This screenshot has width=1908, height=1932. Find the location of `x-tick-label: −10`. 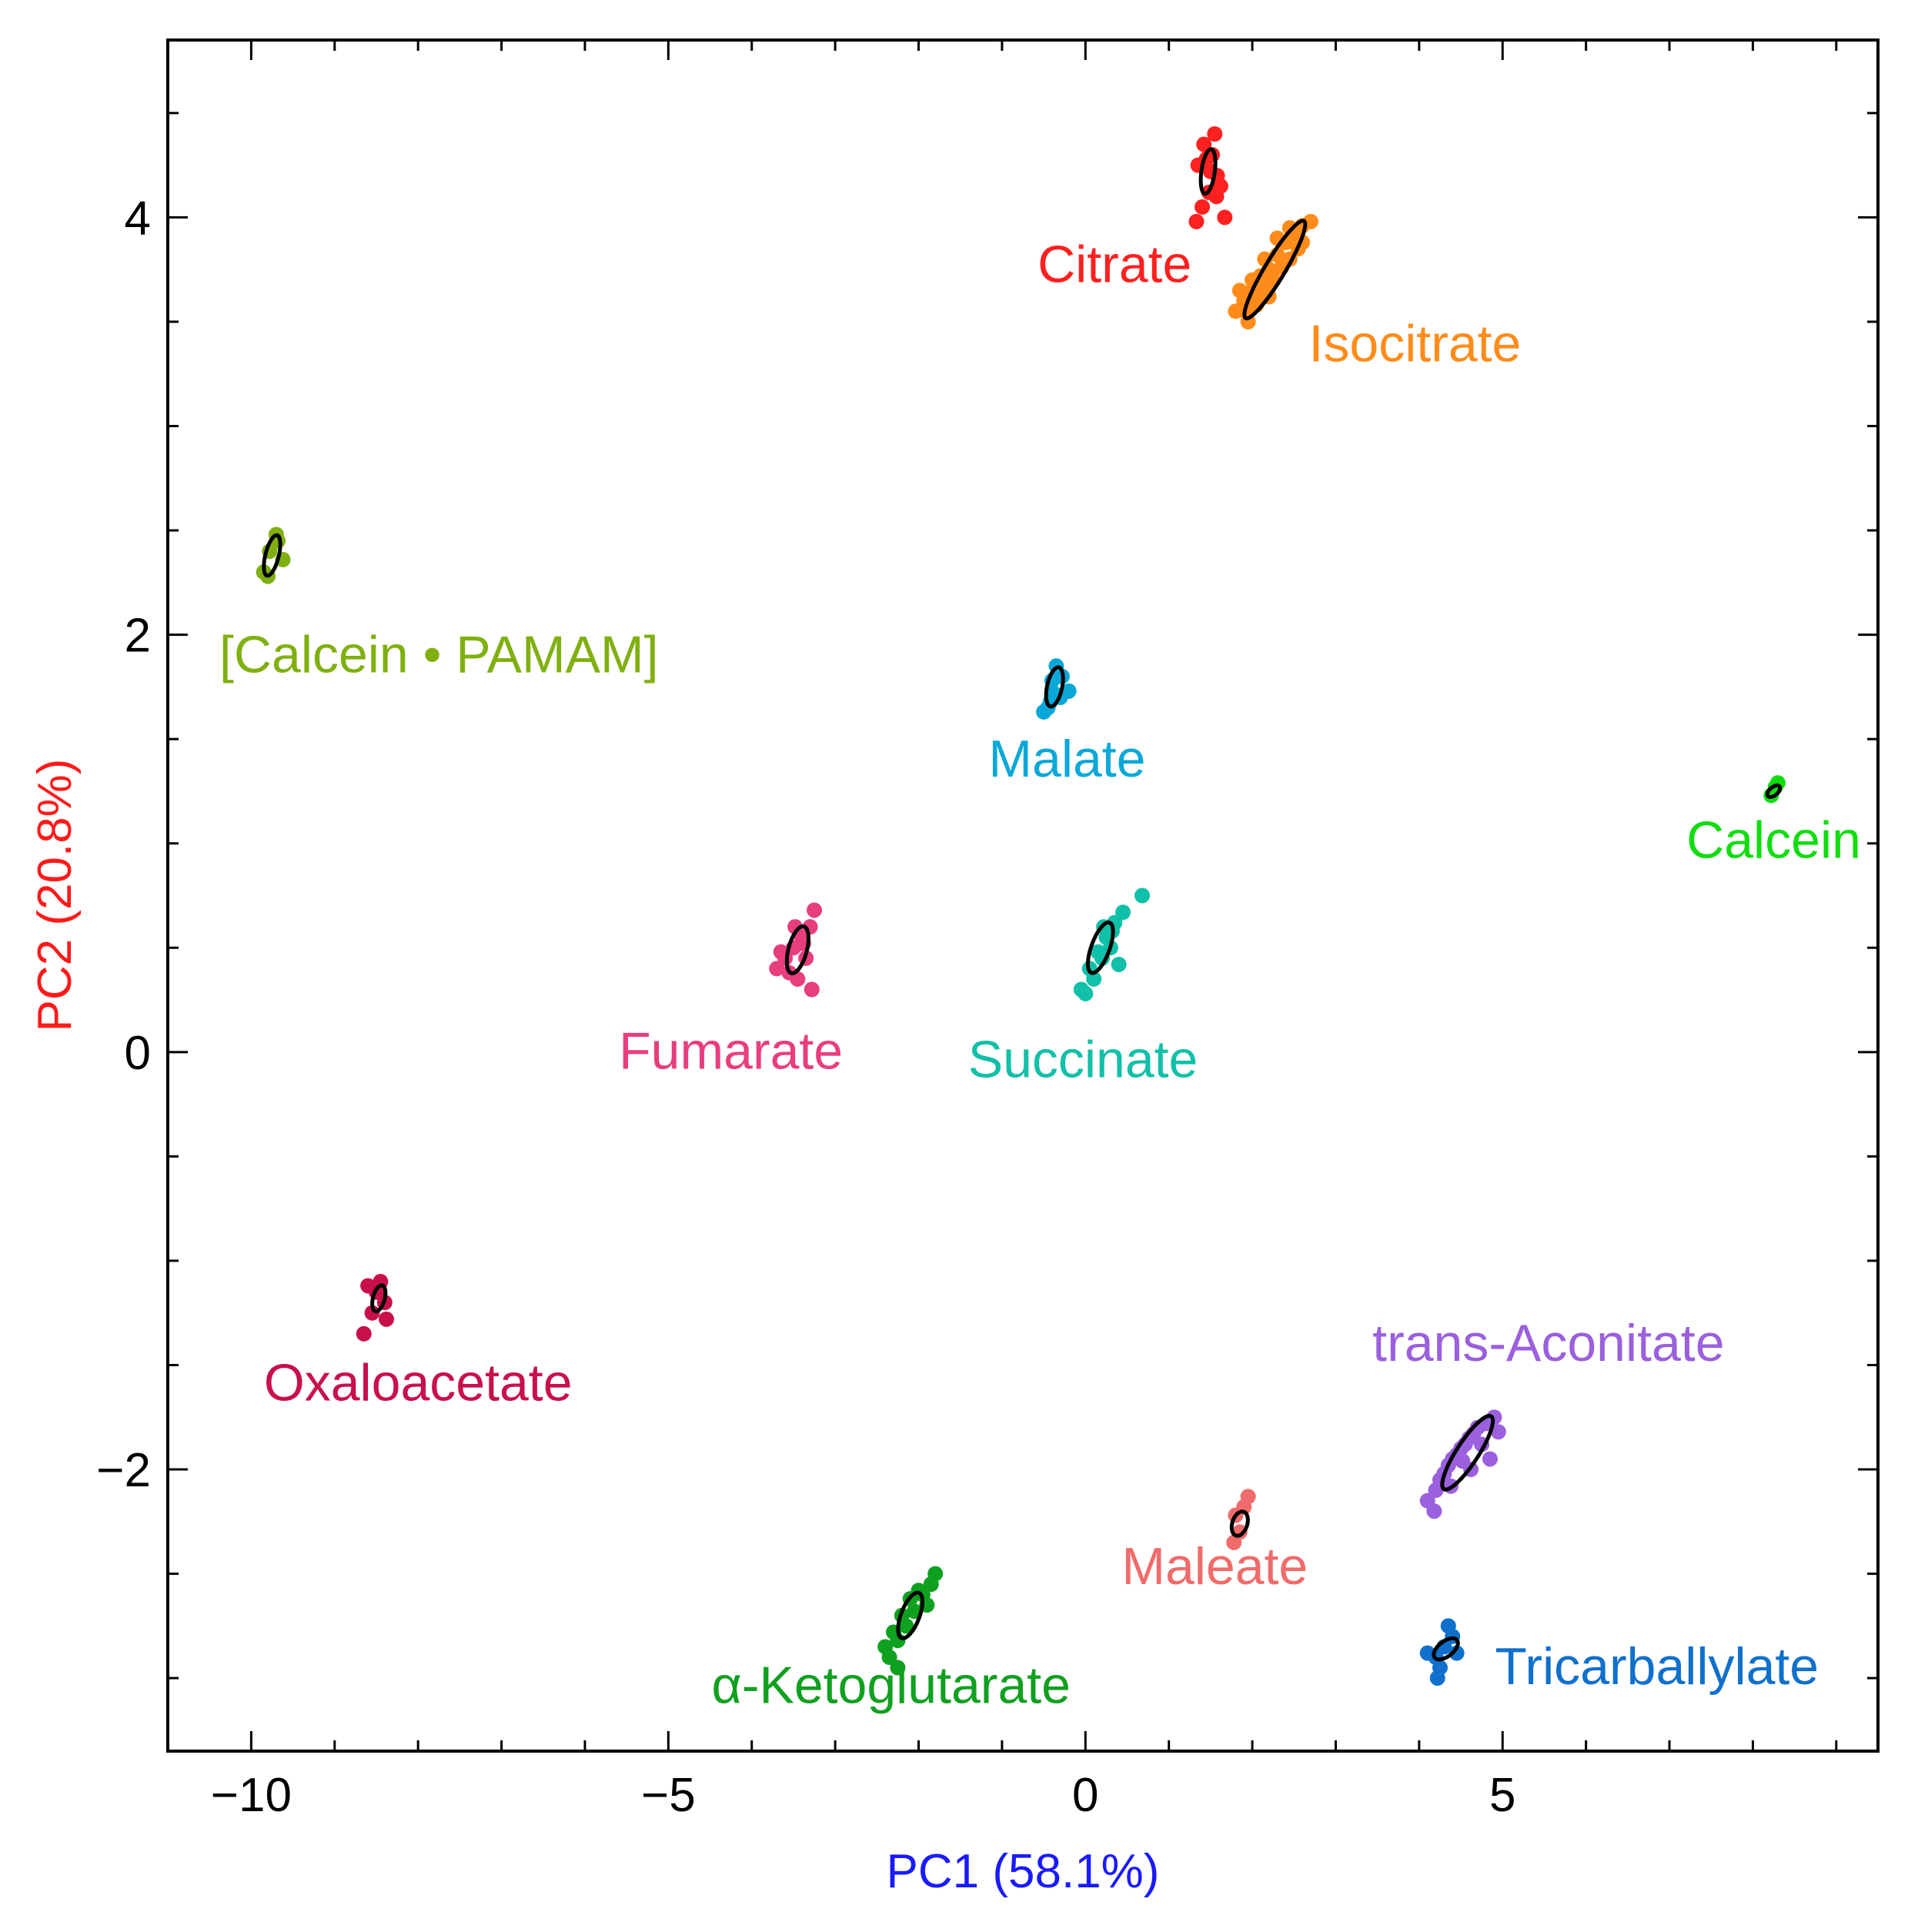

x-tick-label: −10 is located at coordinates (251, 1795).